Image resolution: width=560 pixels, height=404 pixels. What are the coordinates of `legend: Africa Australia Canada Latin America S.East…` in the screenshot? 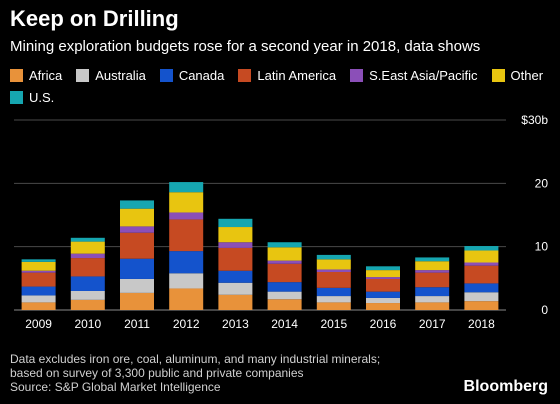 It's located at (280, 86).